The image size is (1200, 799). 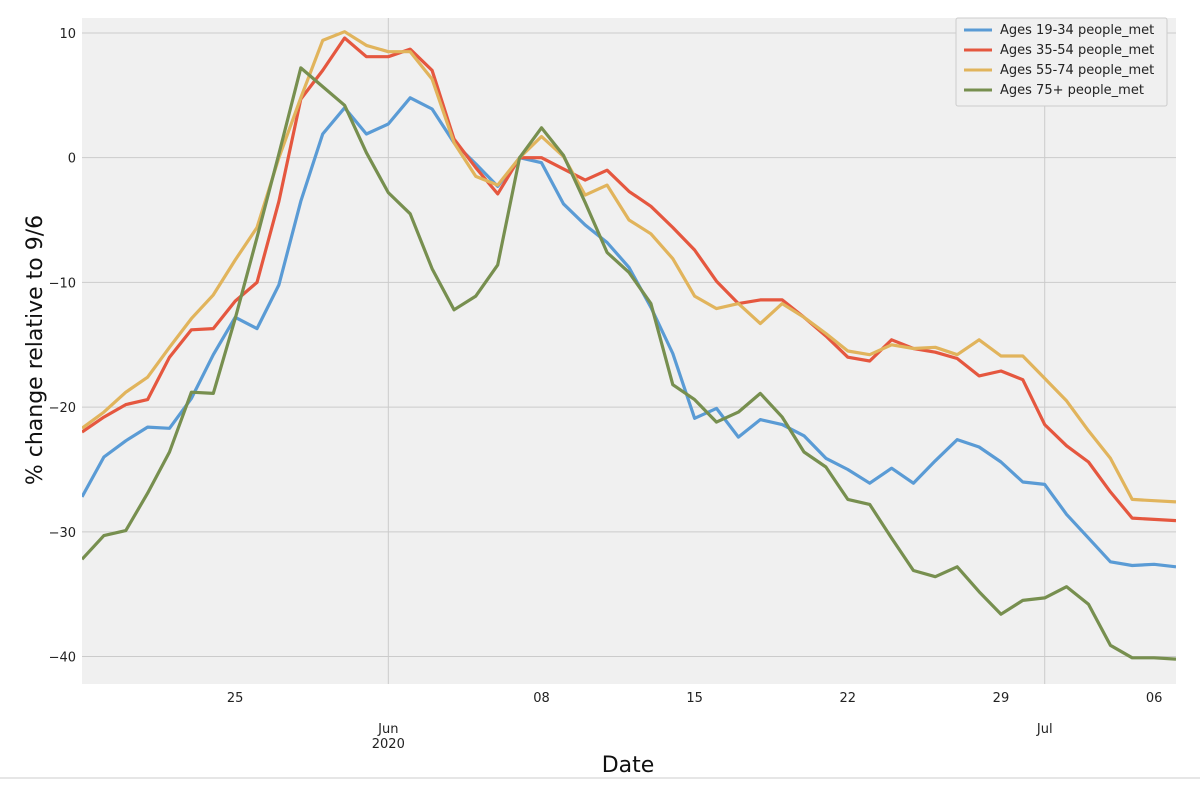 What do you see at coordinates (694, 698) in the screenshot?
I see `x-tick-label: 15` at bounding box center [694, 698].